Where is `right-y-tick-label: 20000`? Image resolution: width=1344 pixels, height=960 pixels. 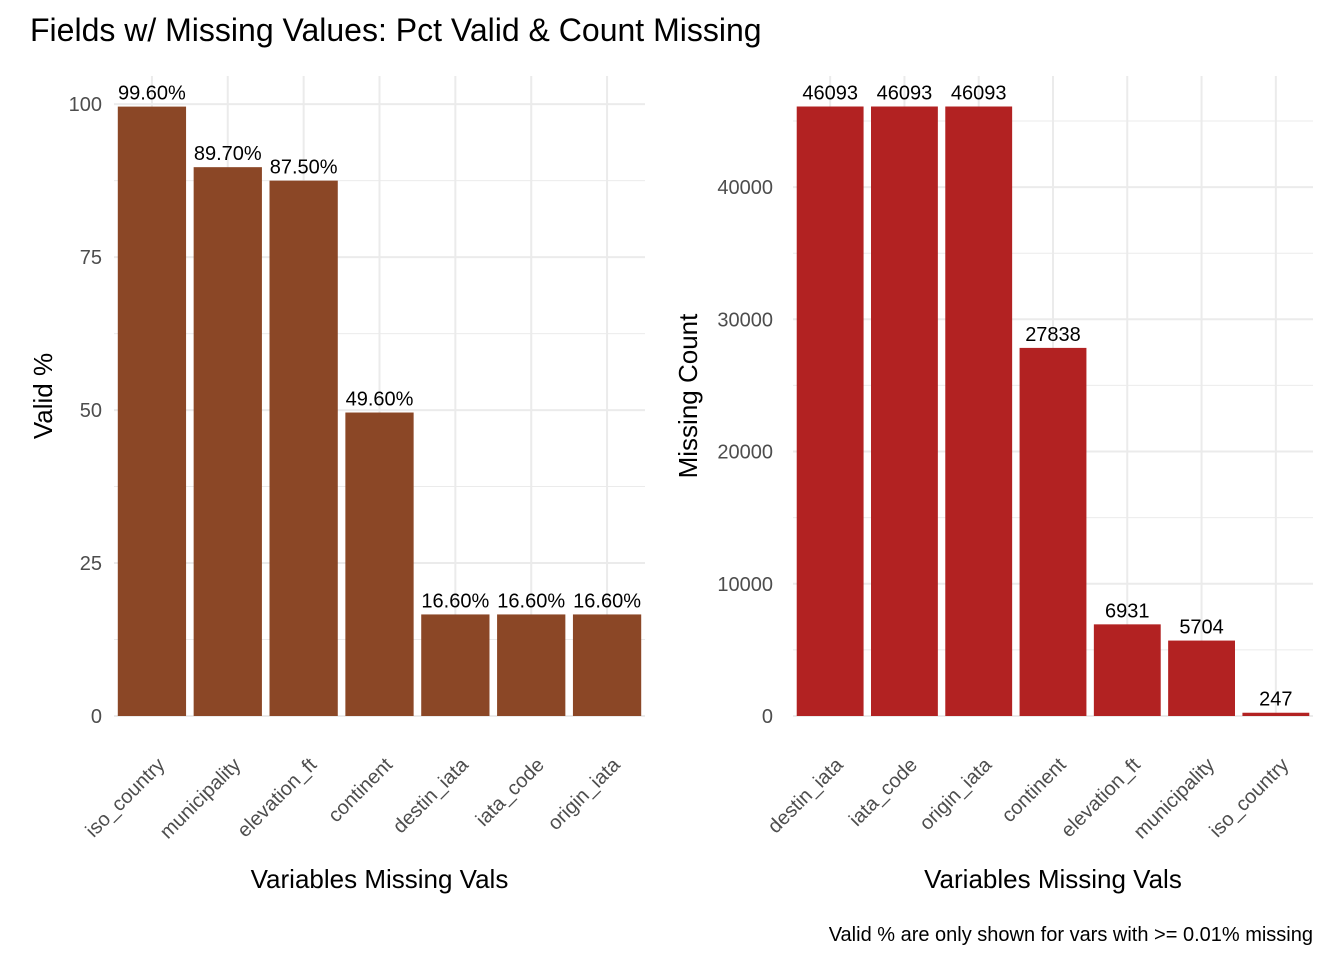 right-y-tick-label: 20000 is located at coordinates (745, 453).